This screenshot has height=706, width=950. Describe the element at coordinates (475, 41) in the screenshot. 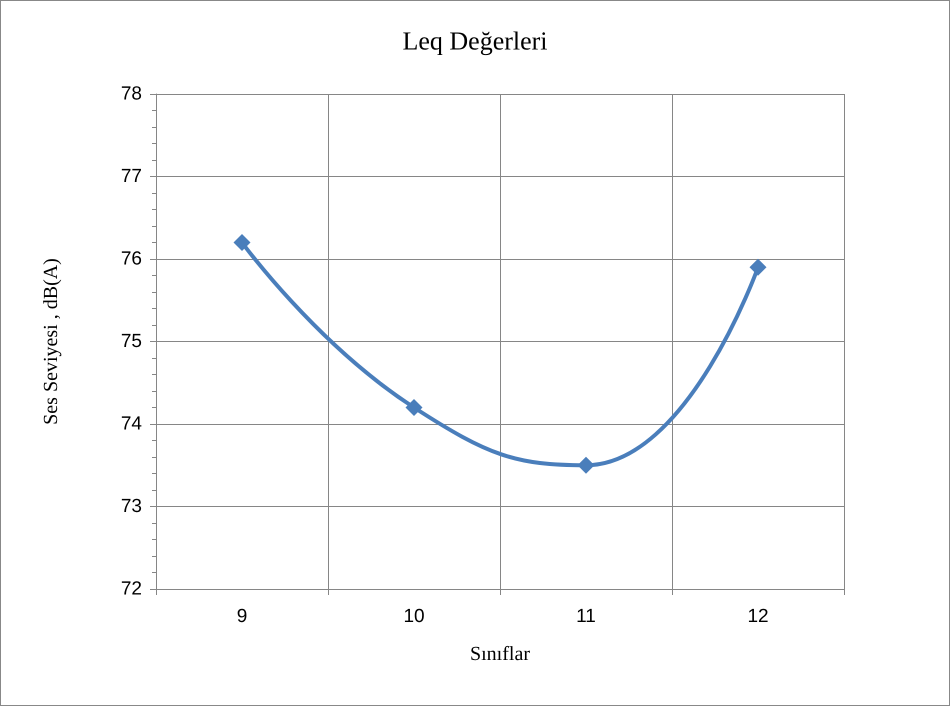

I see `chart-title: Leq Değerleri` at that location.